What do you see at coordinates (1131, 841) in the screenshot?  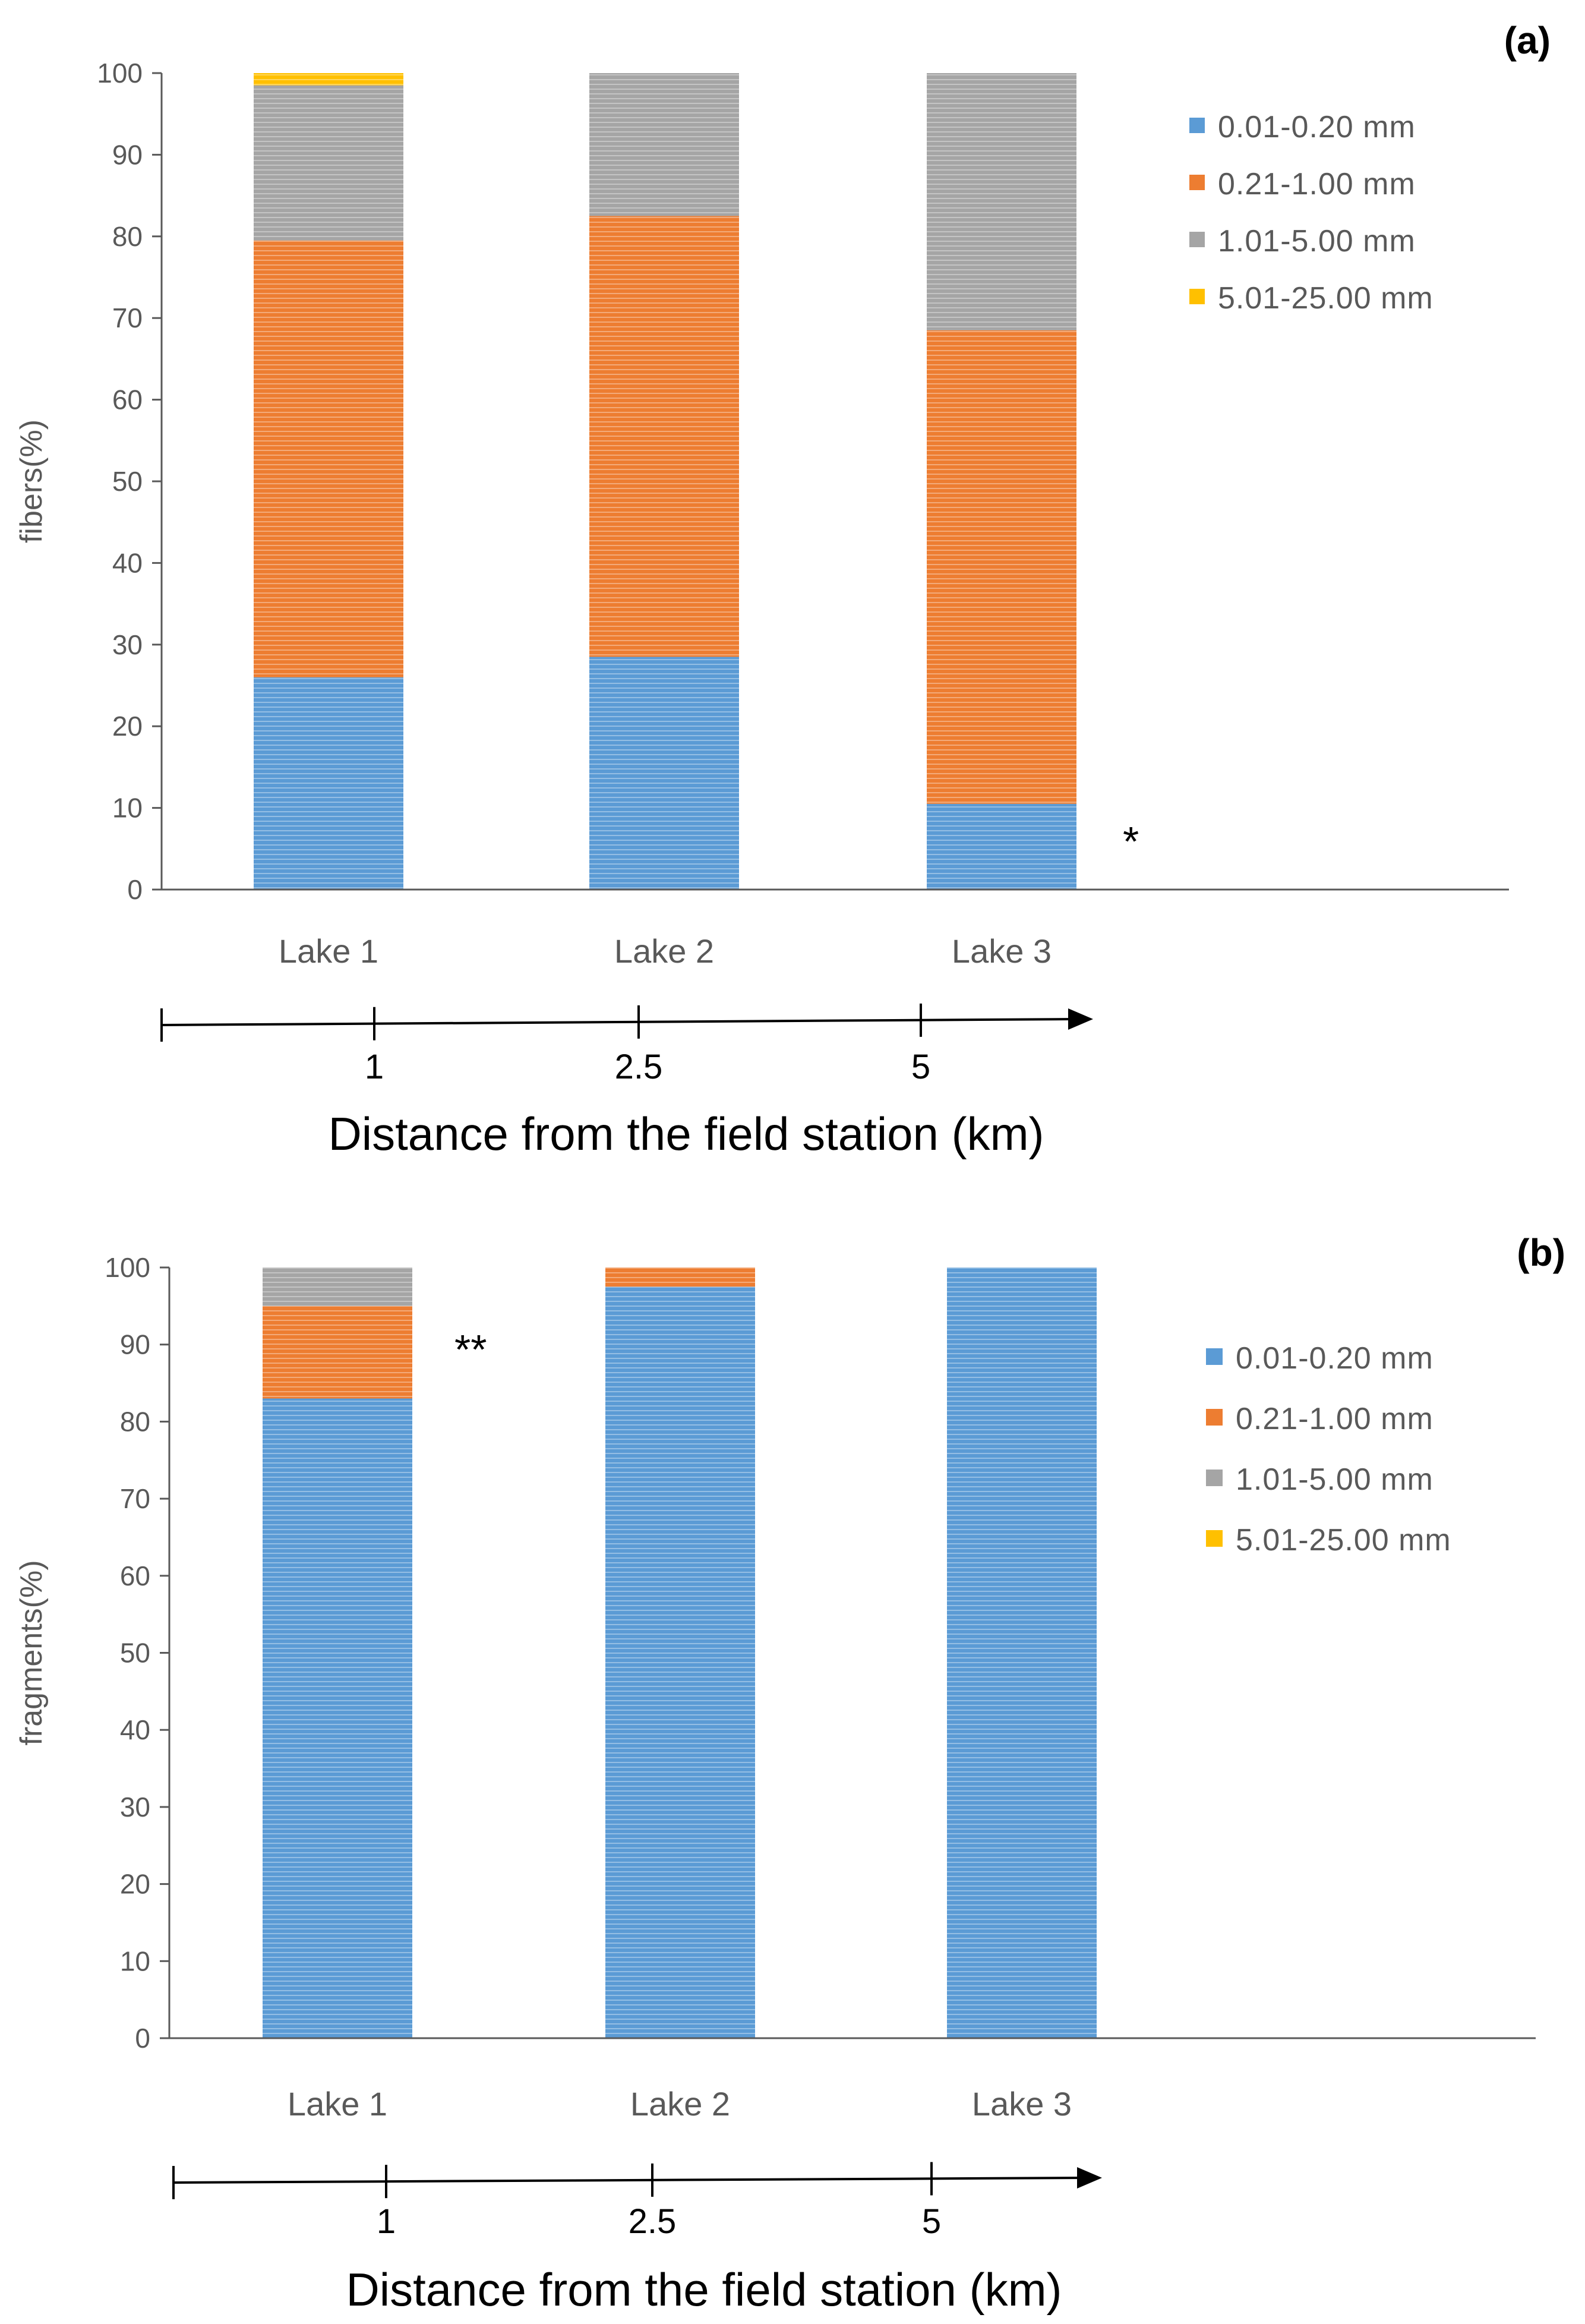 I see `significance-annotation: *` at bounding box center [1131, 841].